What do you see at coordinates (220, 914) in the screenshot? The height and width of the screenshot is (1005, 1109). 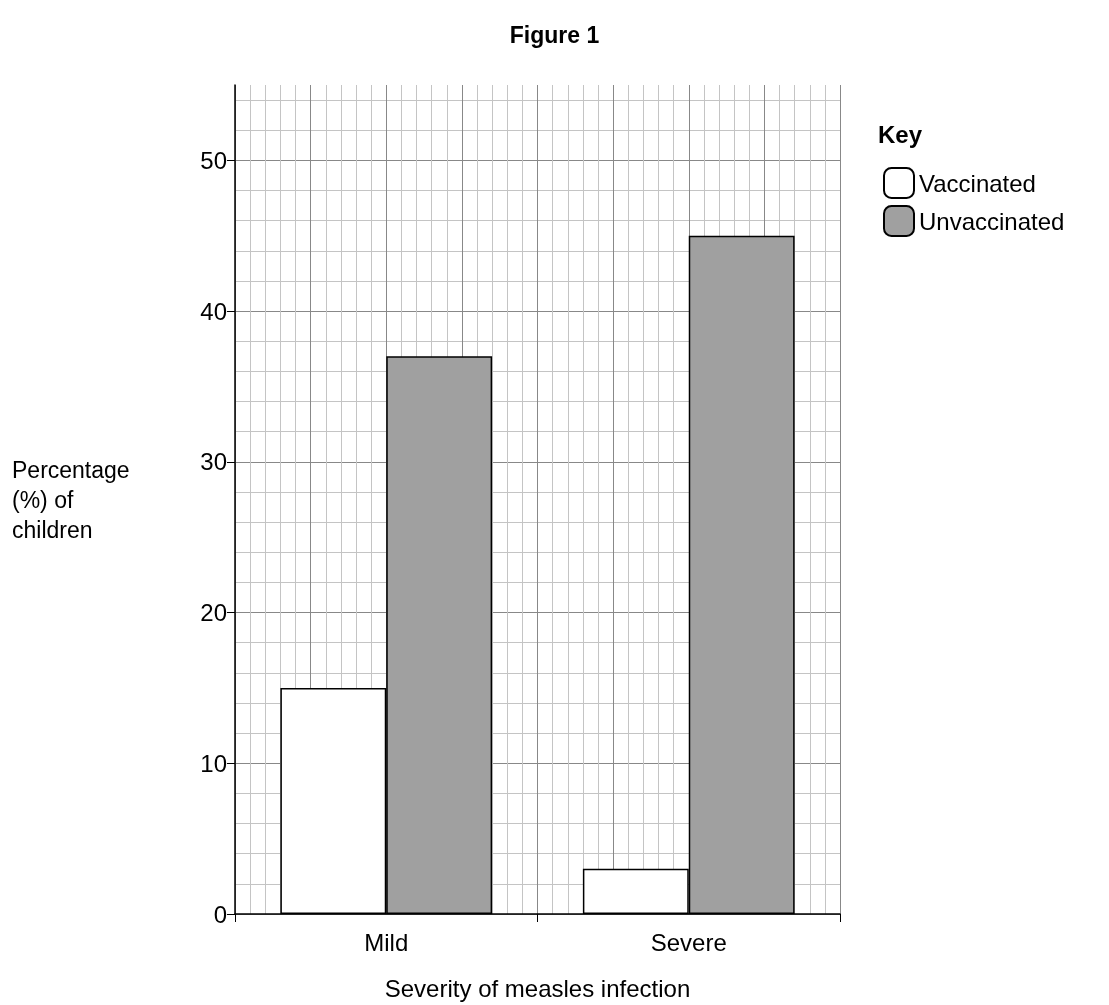 I see `y-tick-label: 0` at bounding box center [220, 914].